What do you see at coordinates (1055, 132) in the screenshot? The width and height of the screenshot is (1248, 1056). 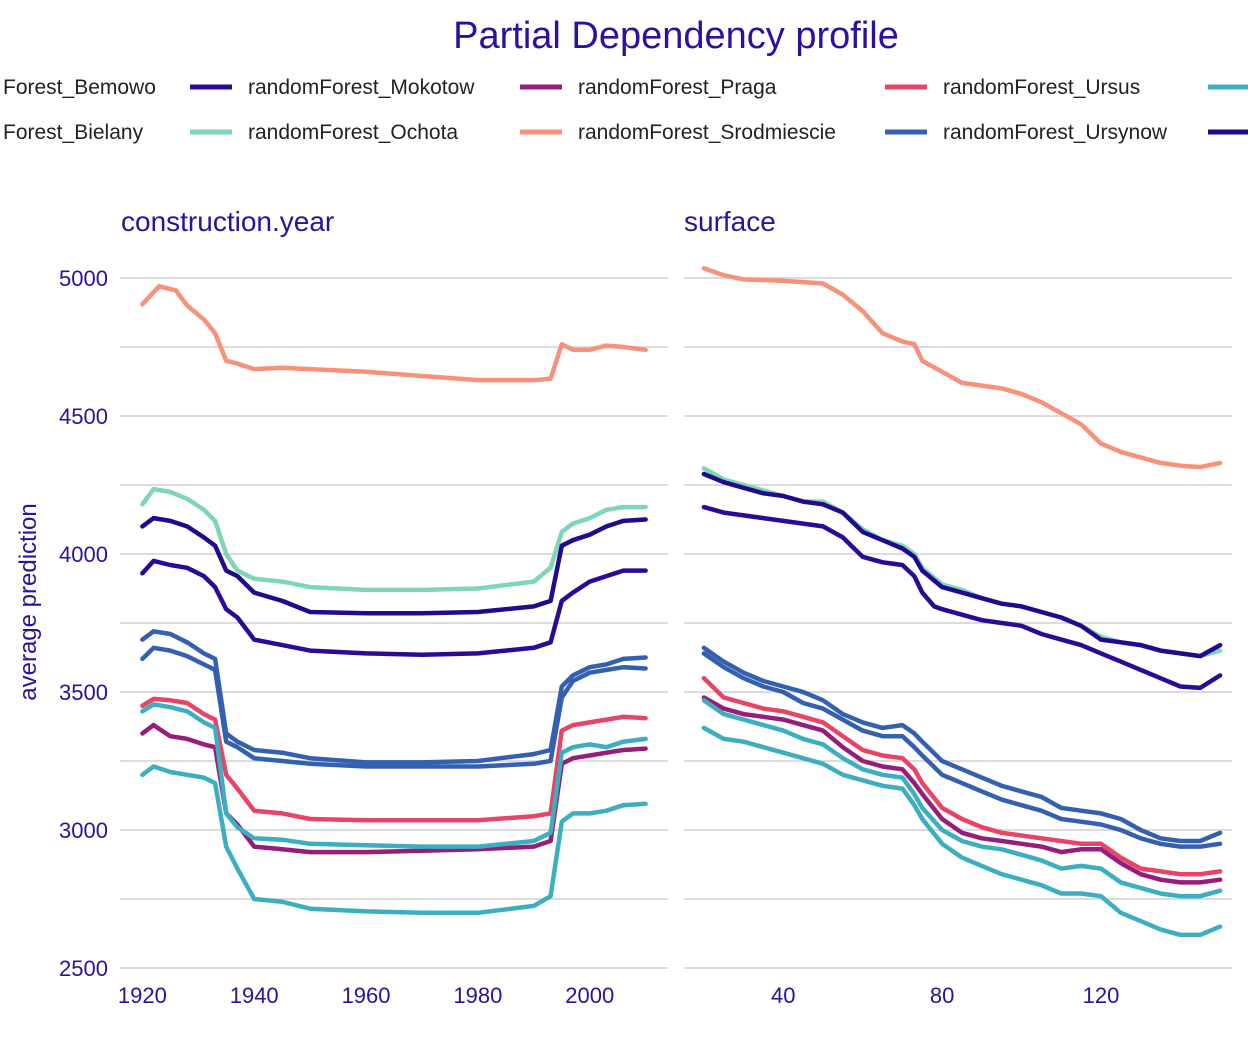 I see `legend-label: randomForest_Ursynow` at bounding box center [1055, 132].